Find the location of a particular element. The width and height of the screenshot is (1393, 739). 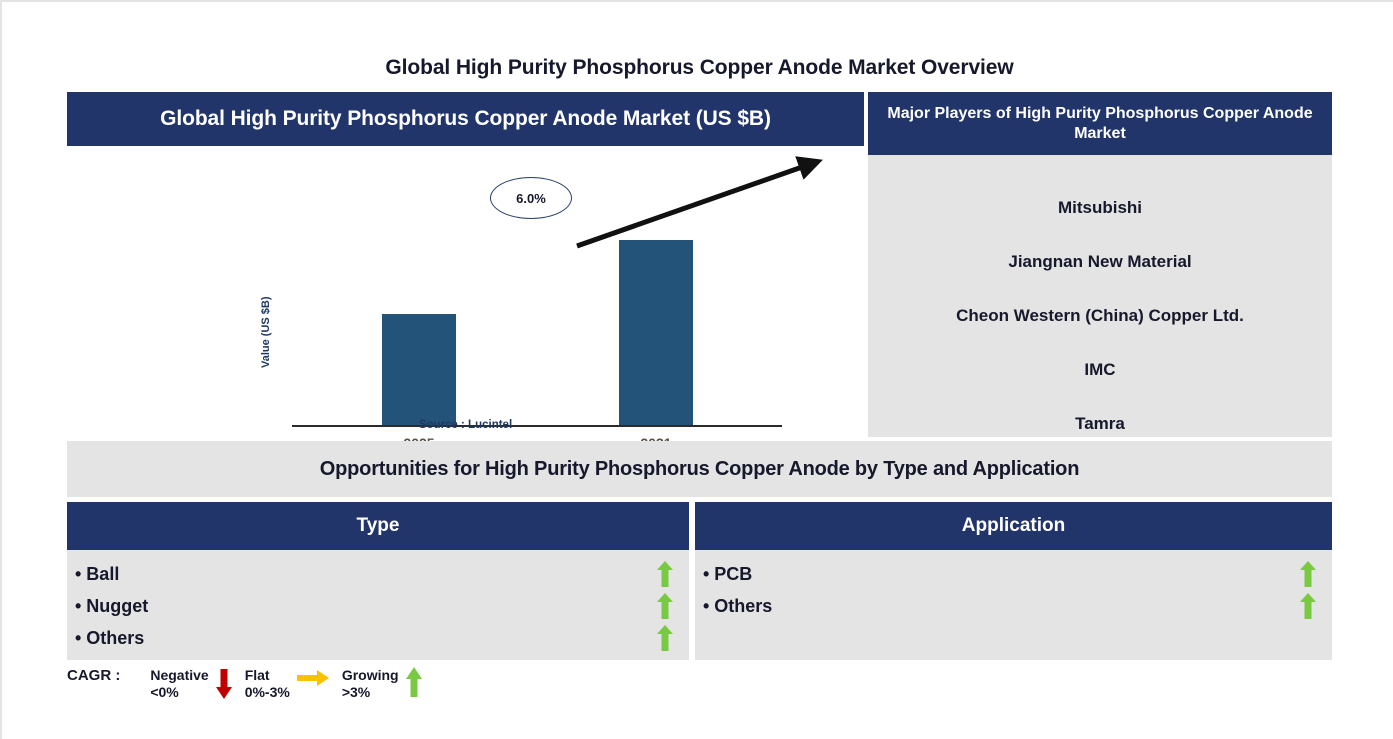

bar-2031 is located at coordinates (656, 332).